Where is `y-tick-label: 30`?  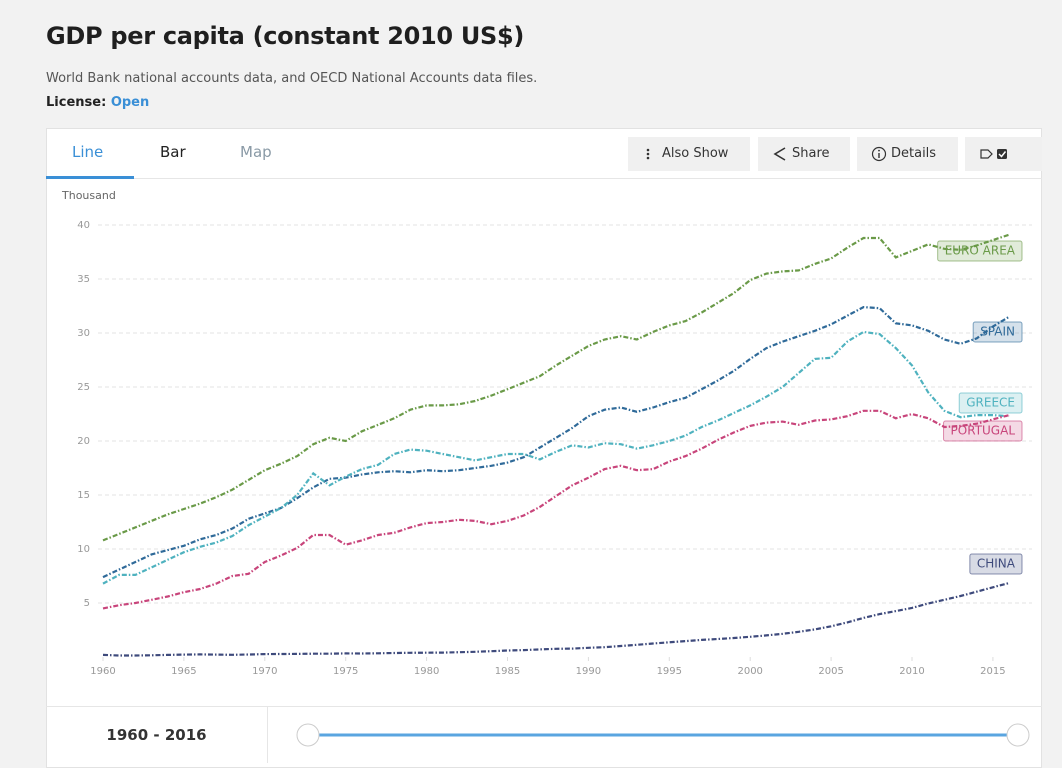
y-tick-label: 30 is located at coordinates (83, 333).